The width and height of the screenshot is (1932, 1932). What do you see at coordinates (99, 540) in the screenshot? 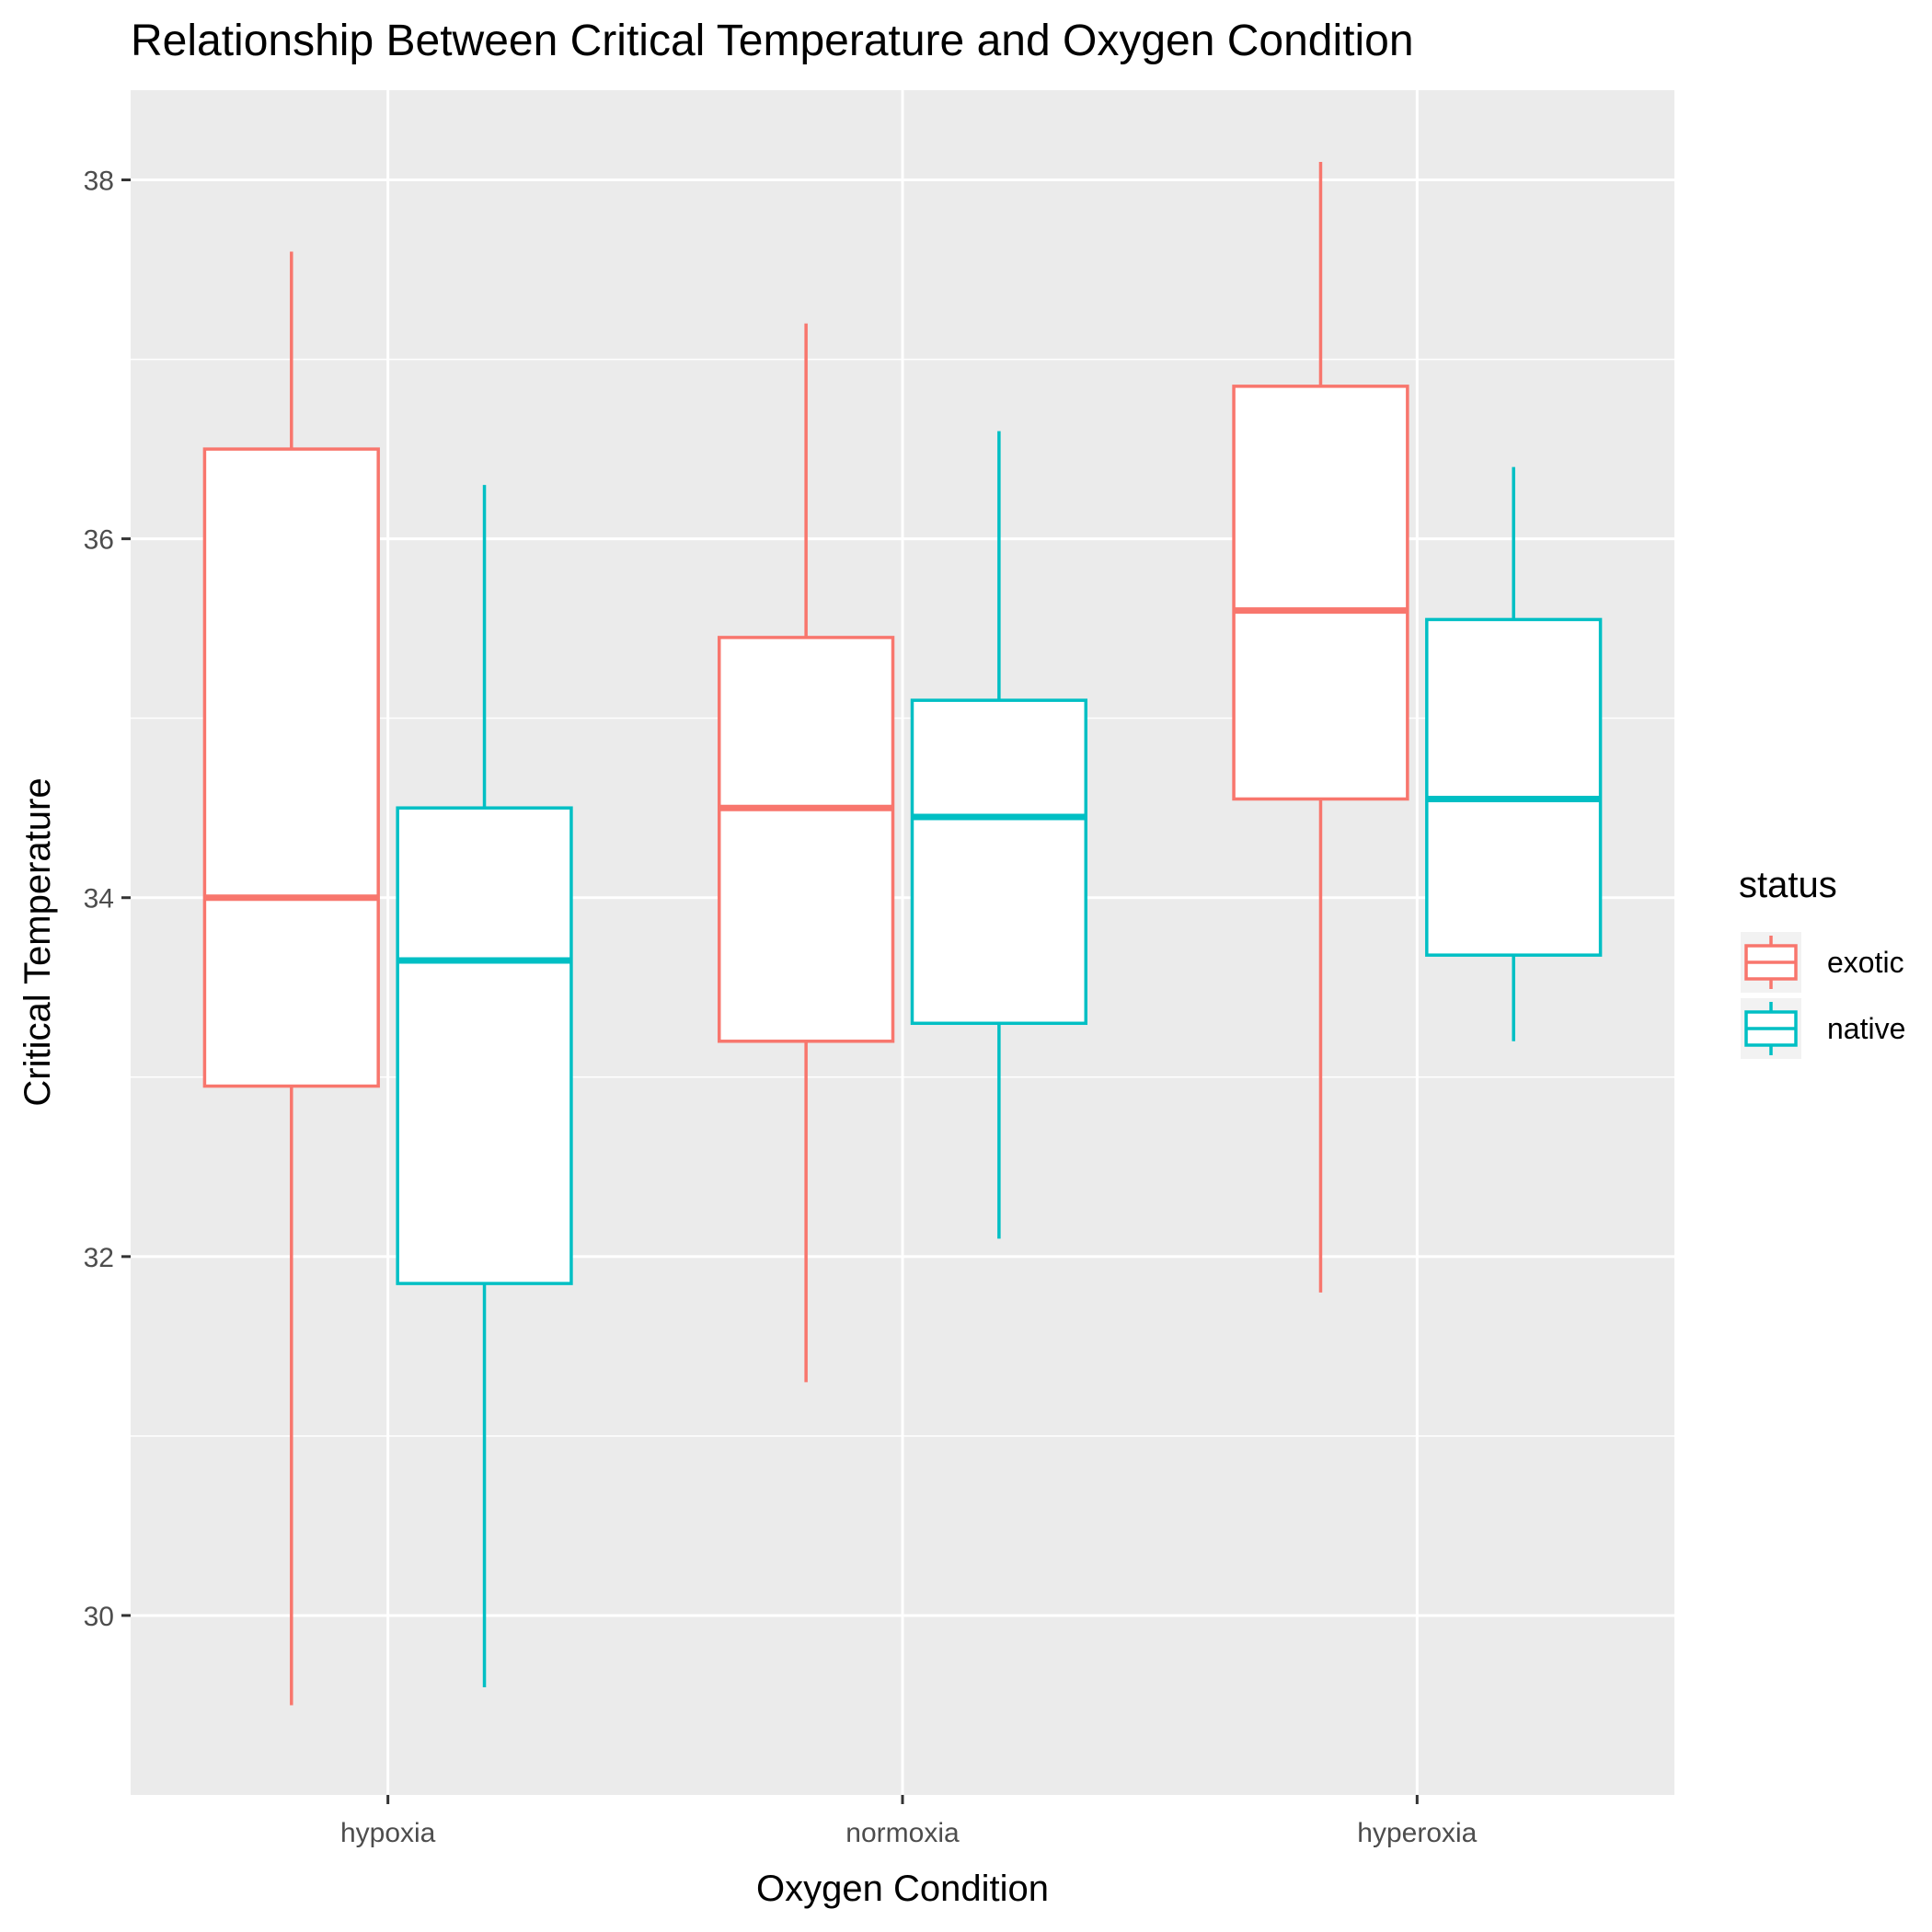
I see `y-tick-label: 36` at bounding box center [99, 540].